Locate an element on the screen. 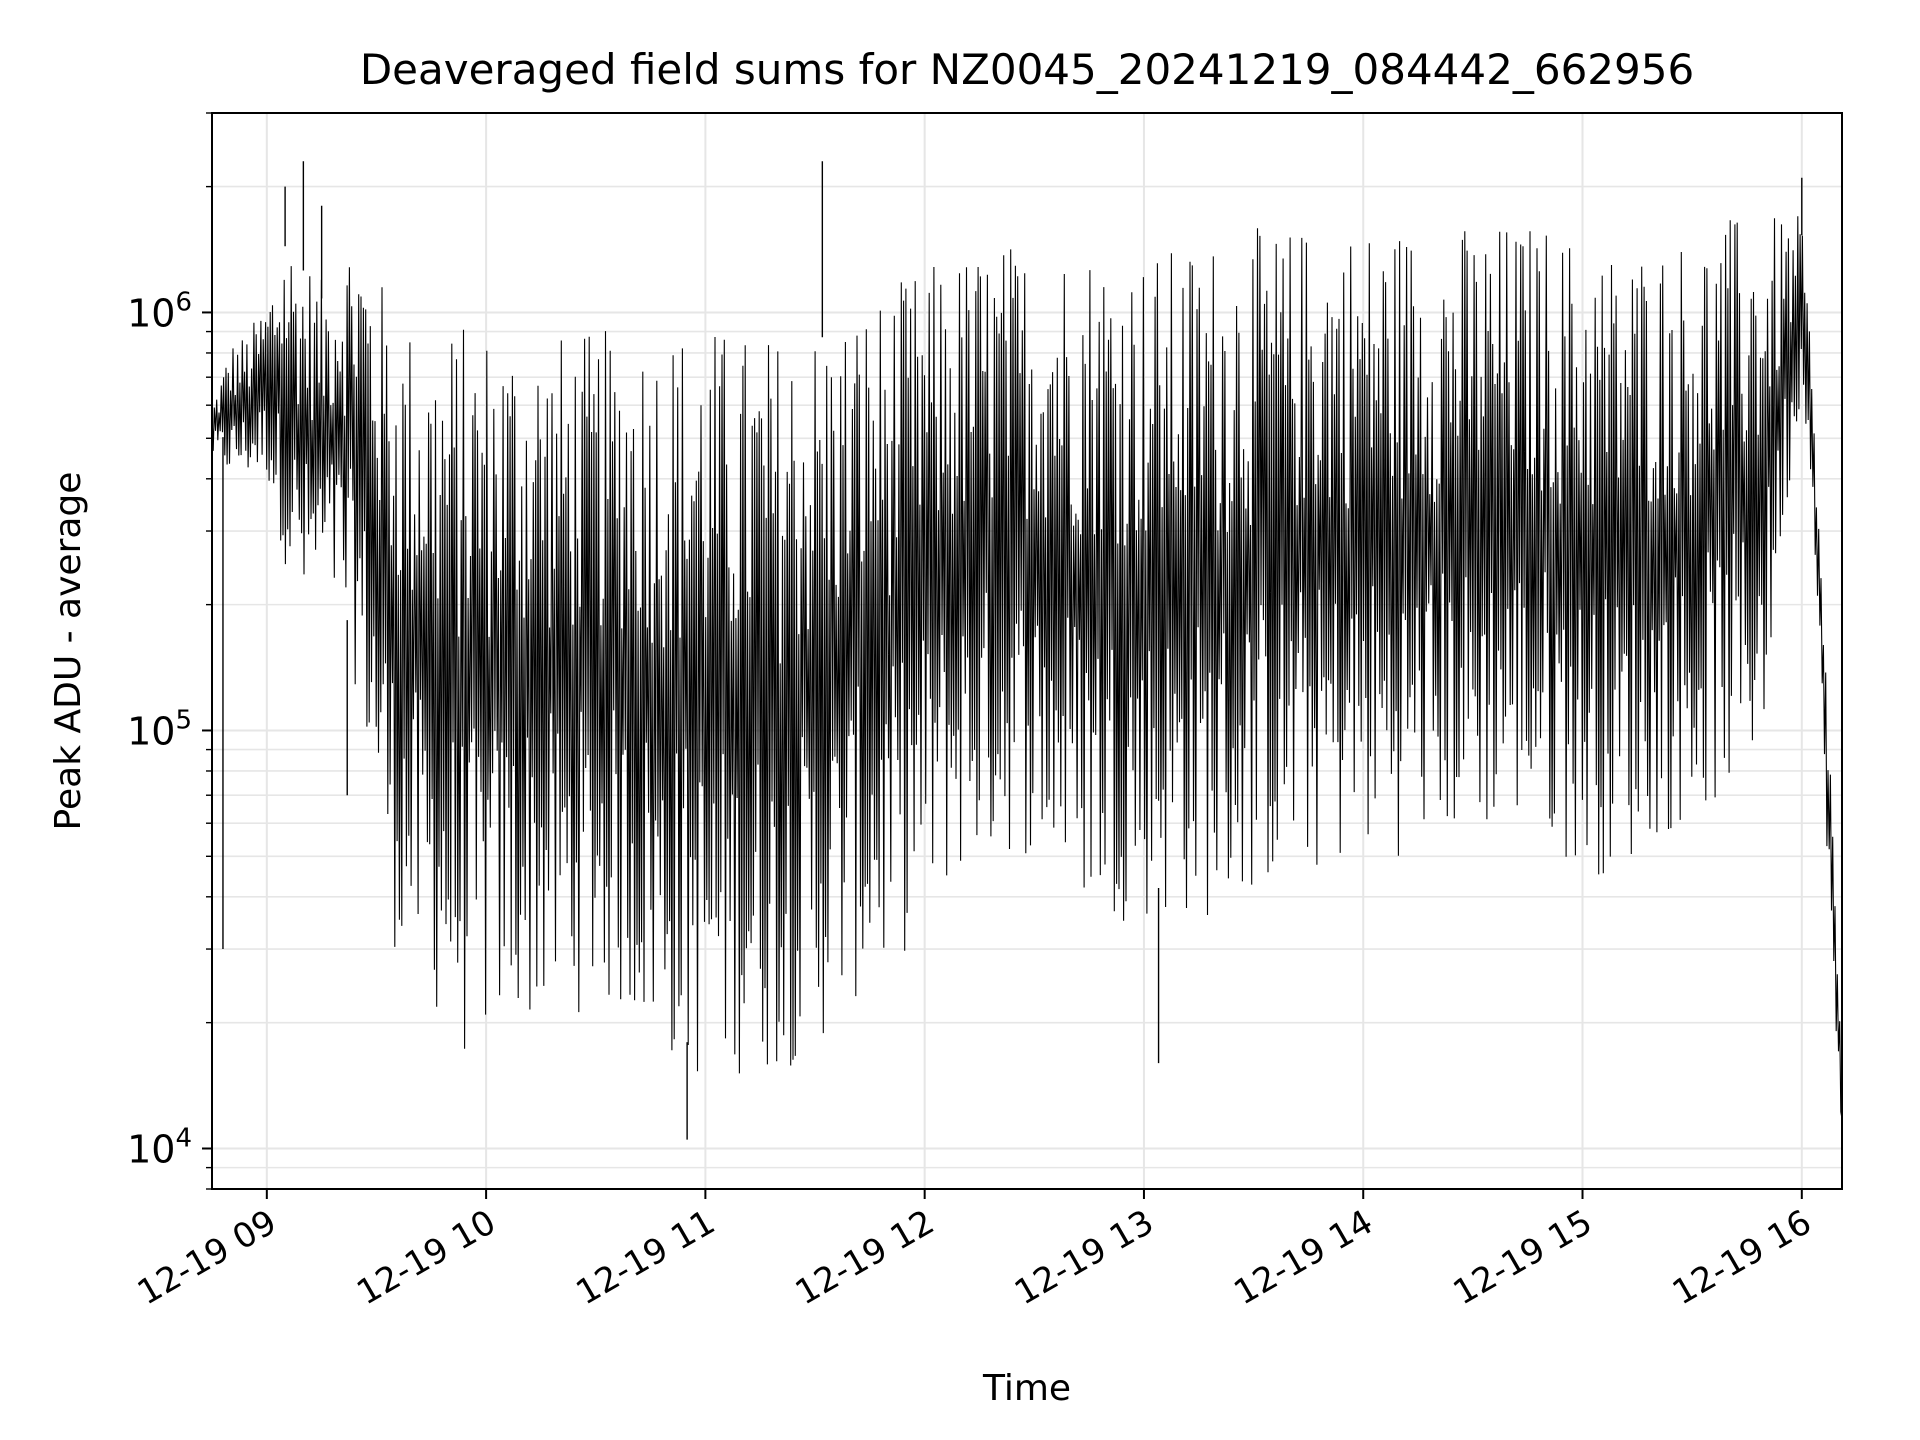 Image resolution: width=1920 pixels, height=1440 pixels. y-axis: 104 105 106 is located at coordinates (169, 651).